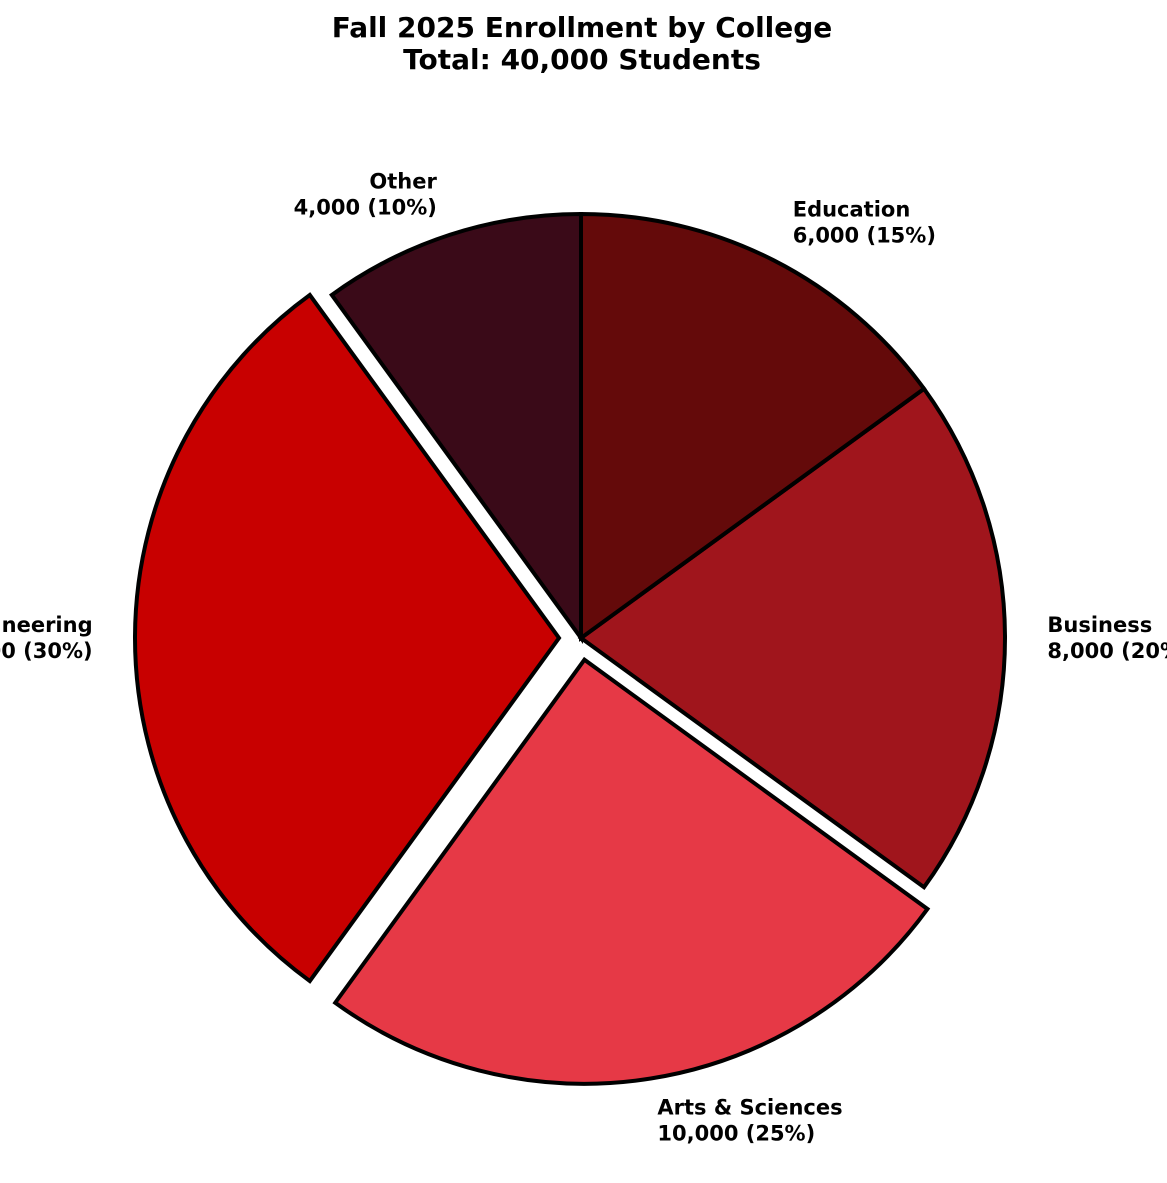  What do you see at coordinates (46, 625) in the screenshot?
I see `slice-label-name: Engineering` at bounding box center [46, 625].